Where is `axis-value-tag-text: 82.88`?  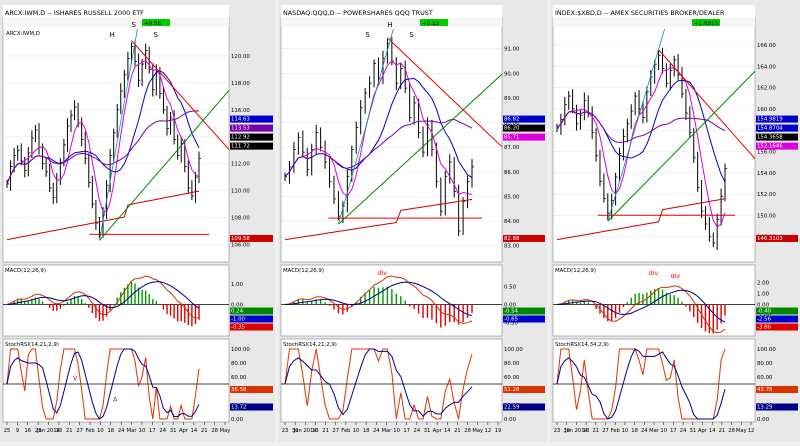
axis-value-tag-text: 82.88 is located at coordinates (512, 239).